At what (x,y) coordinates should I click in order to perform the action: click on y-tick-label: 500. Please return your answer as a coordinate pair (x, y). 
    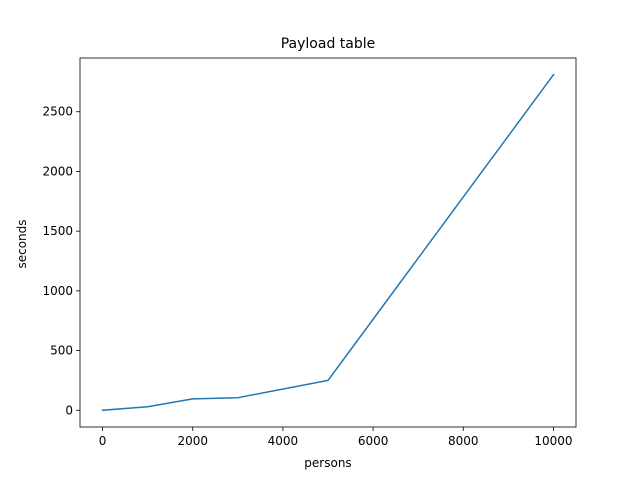
    Looking at the image, I should click on (61, 351).